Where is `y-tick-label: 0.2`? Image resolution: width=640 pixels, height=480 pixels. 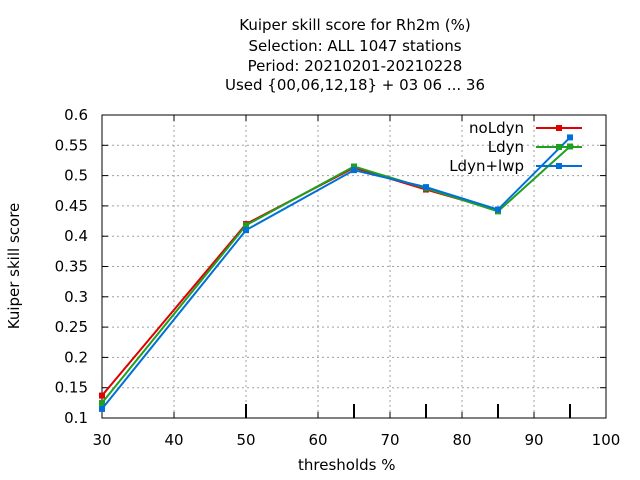 y-tick-label: 0.2 is located at coordinates (76, 357).